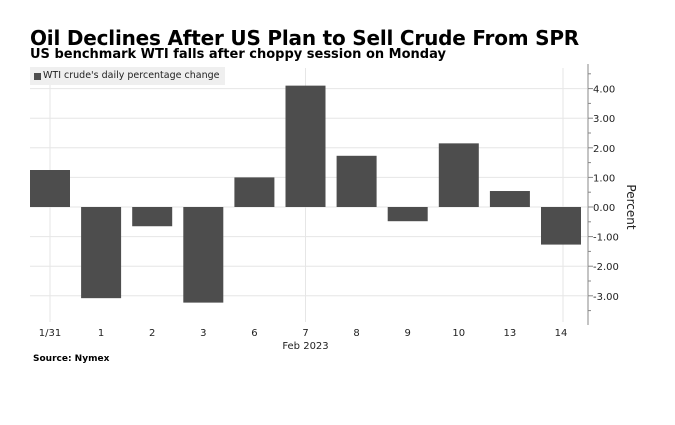 This screenshot has height=425, width=675. What do you see at coordinates (203, 333) in the screenshot?
I see `x-tick-label: 3` at bounding box center [203, 333].